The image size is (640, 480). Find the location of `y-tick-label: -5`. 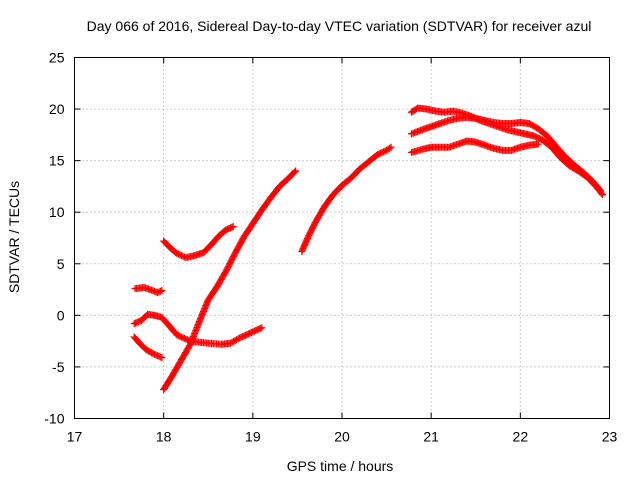

y-tick-label: -5 is located at coordinates (58, 367).